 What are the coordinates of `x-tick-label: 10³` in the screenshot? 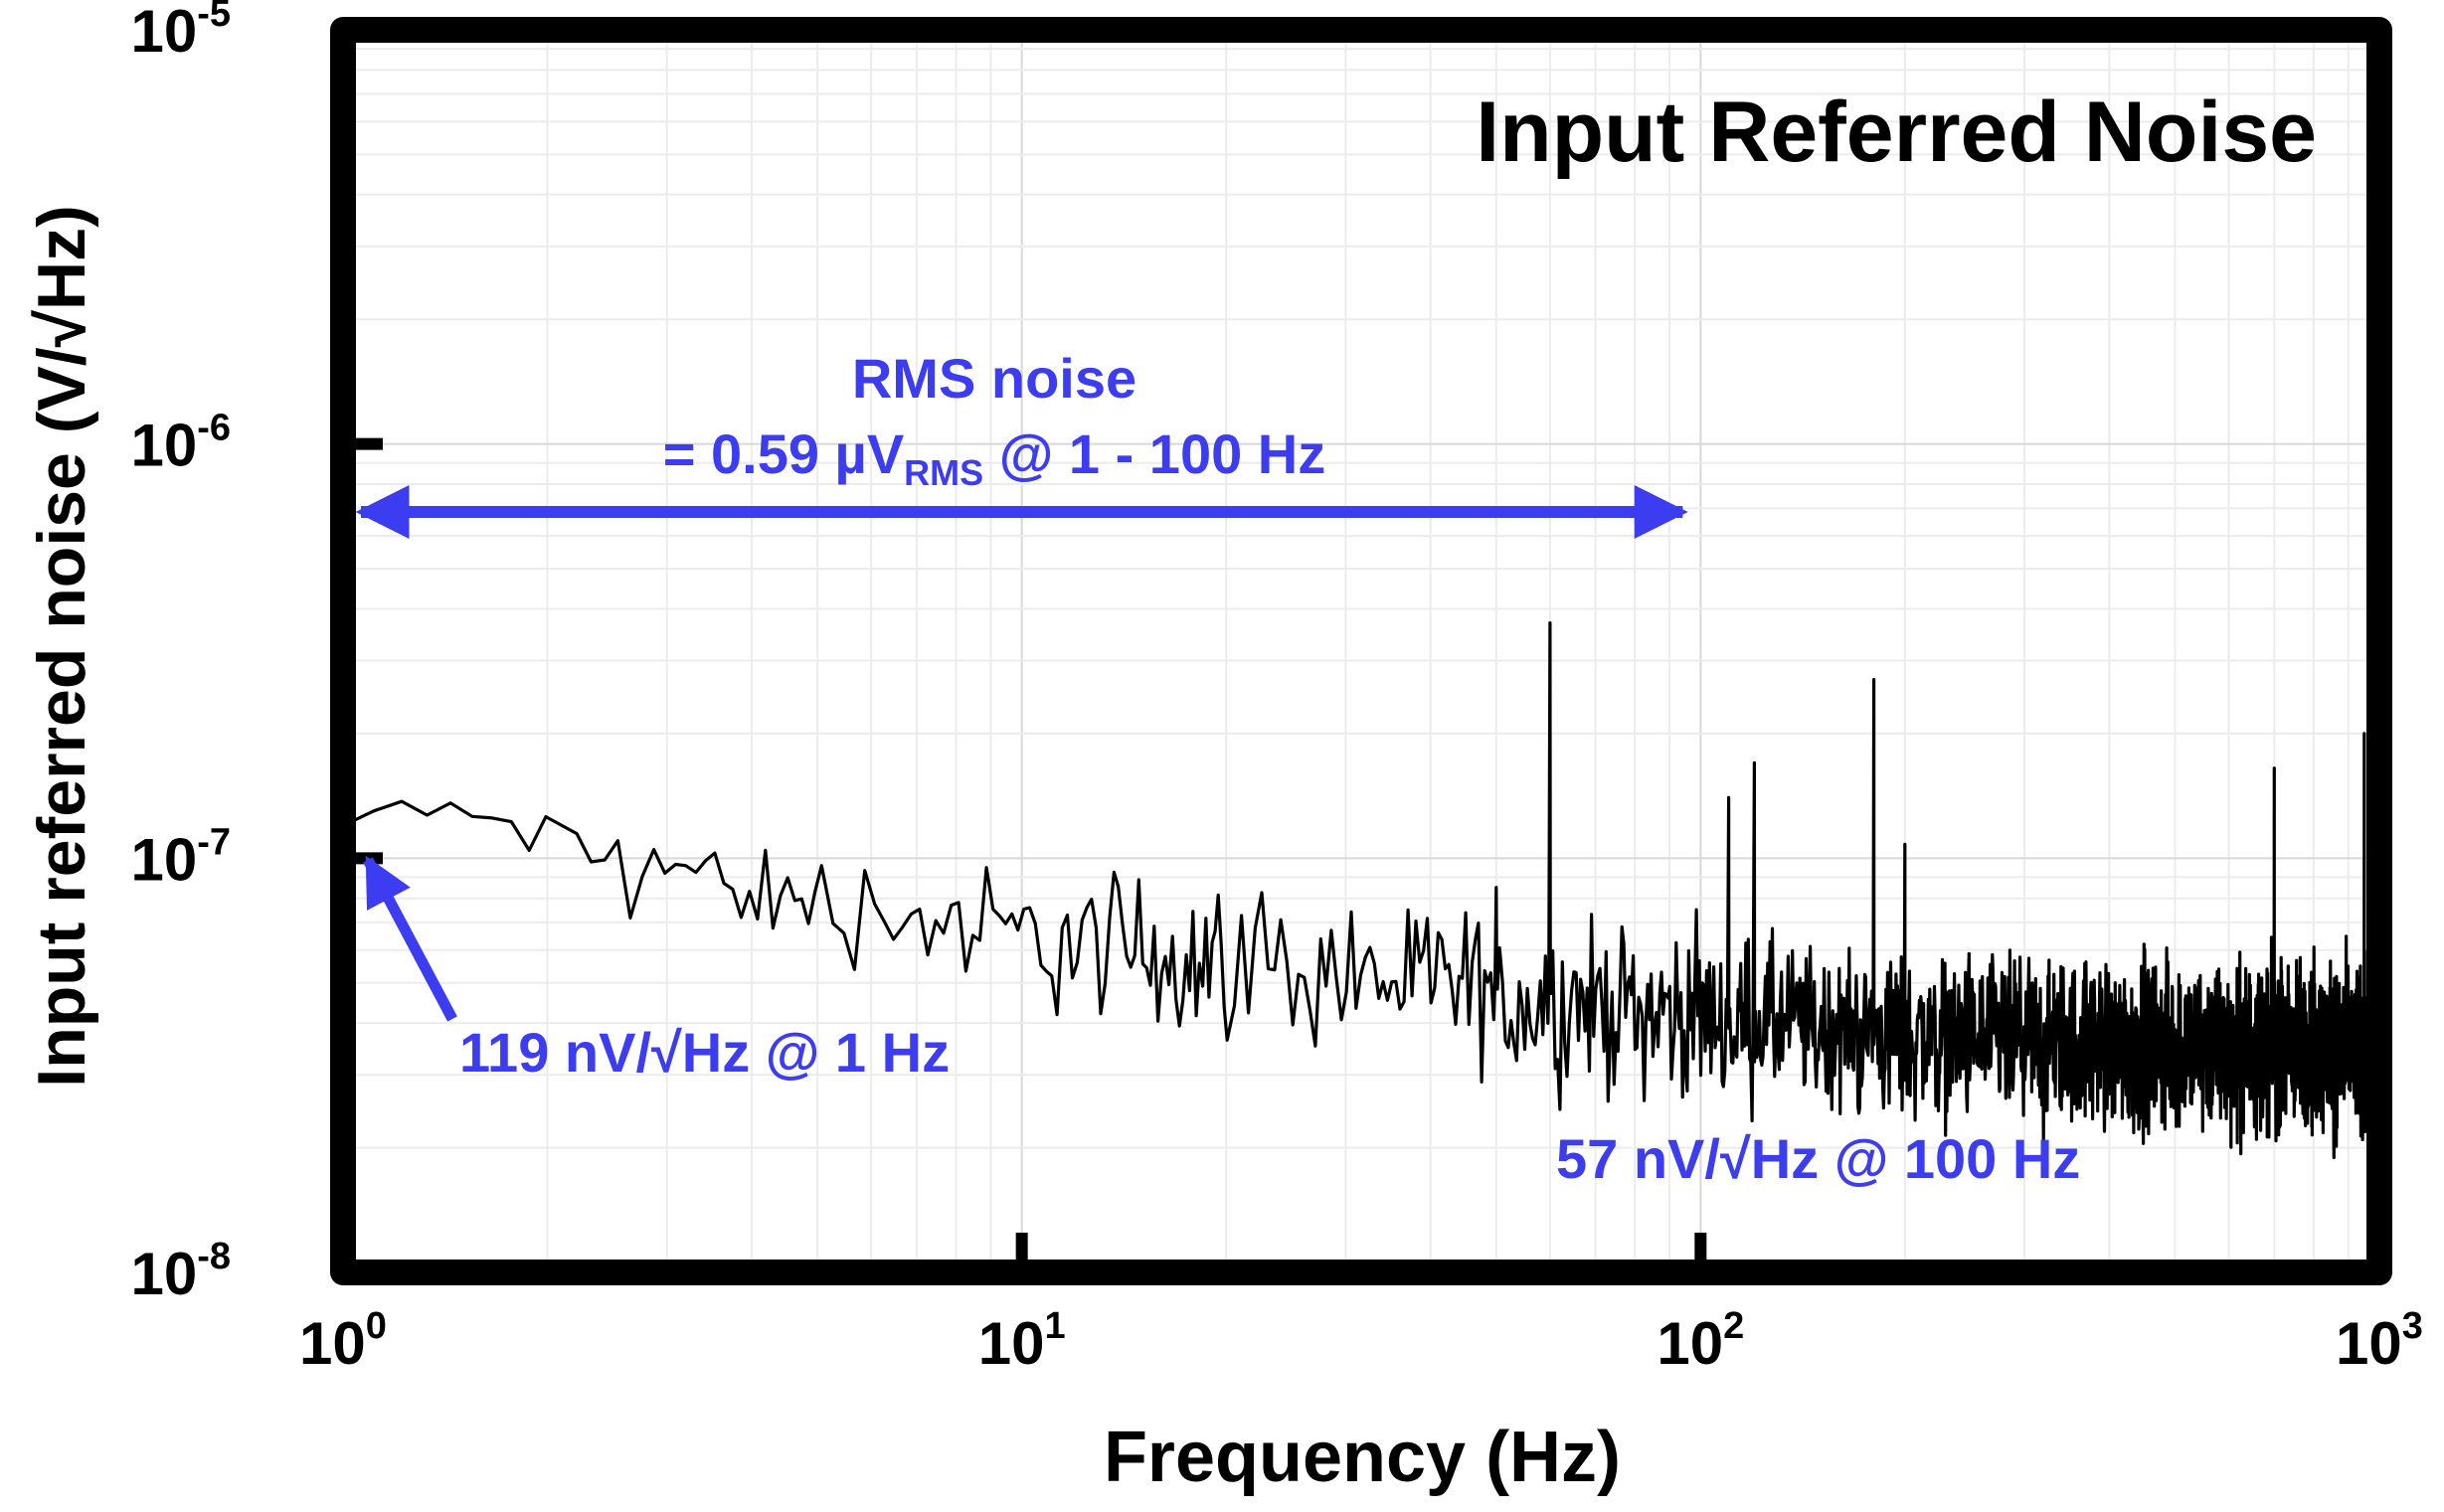 It's located at (2379, 1341).